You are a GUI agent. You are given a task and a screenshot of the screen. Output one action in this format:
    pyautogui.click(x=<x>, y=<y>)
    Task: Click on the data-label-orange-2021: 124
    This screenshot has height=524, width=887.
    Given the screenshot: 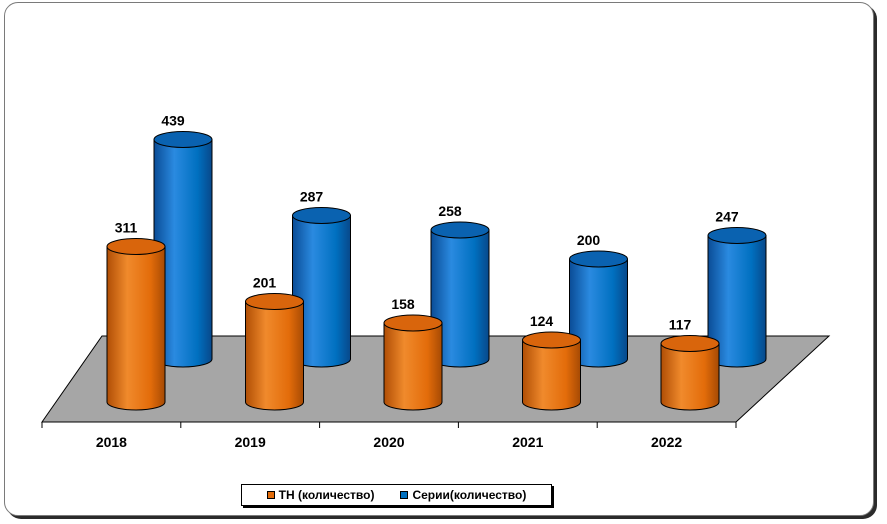 What is the action you would take?
    pyautogui.click(x=542, y=321)
    